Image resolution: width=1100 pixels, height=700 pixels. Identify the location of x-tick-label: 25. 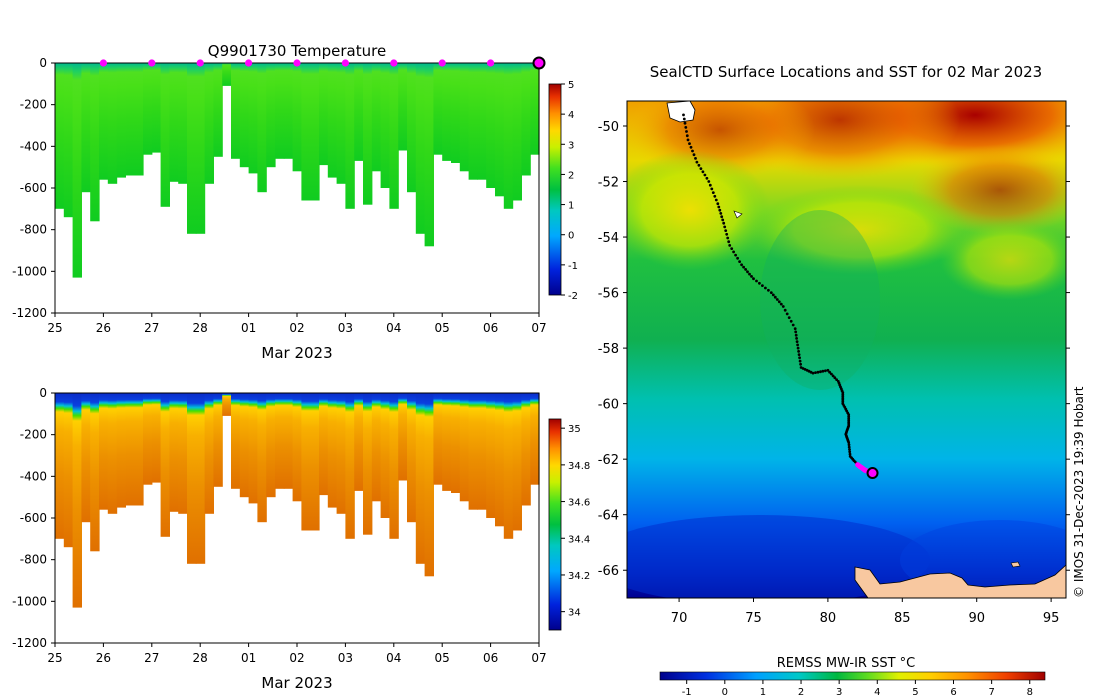
(54, 658).